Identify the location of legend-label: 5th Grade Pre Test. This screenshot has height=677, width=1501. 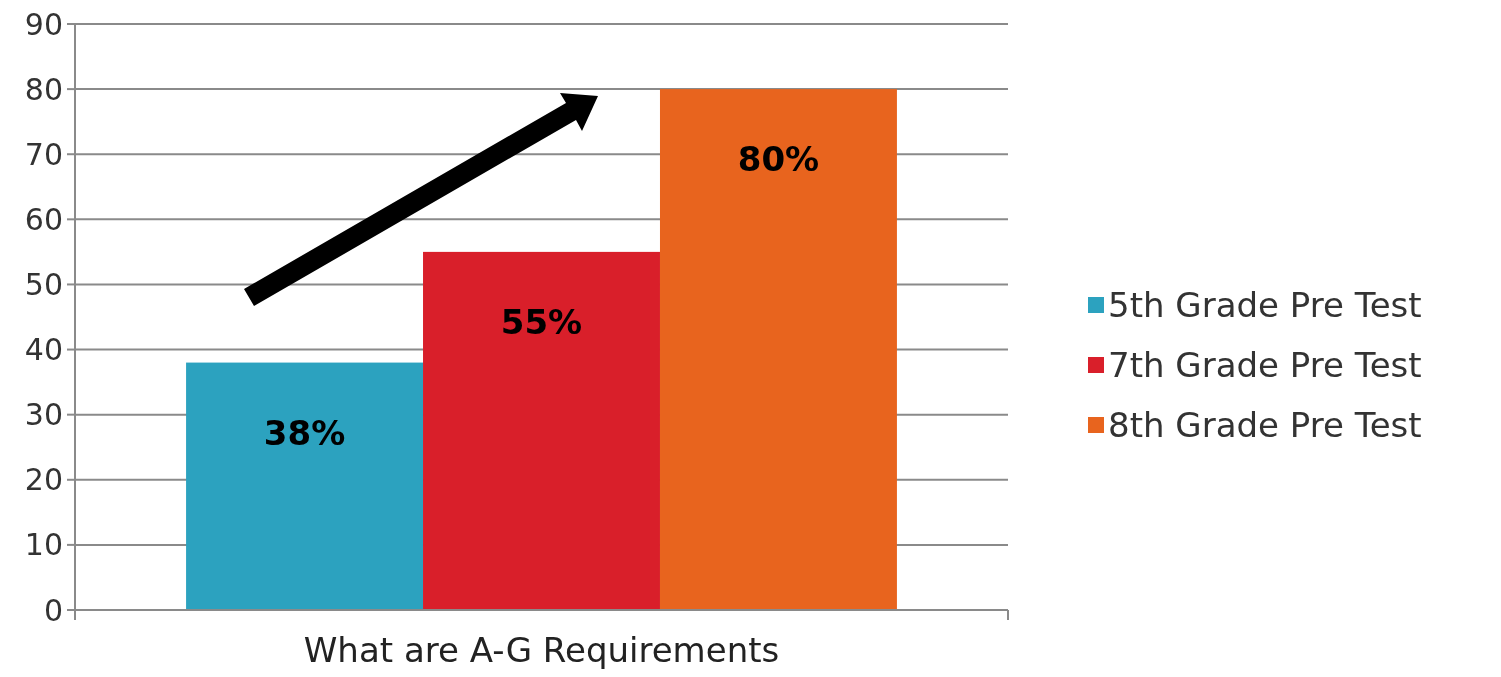
(1265, 304).